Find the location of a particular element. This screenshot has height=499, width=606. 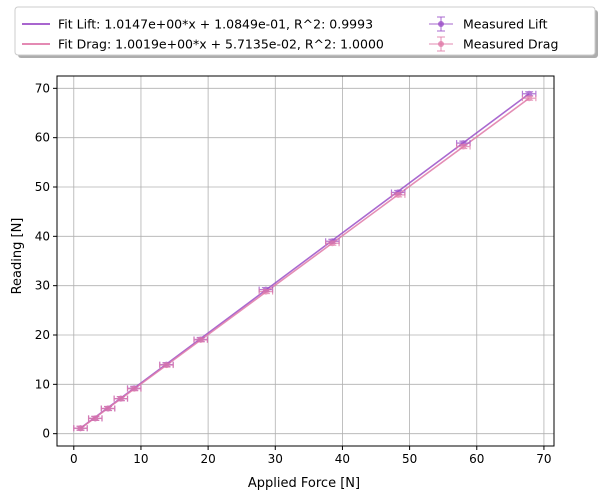

x-tick-label: 30 is located at coordinates (275, 459).